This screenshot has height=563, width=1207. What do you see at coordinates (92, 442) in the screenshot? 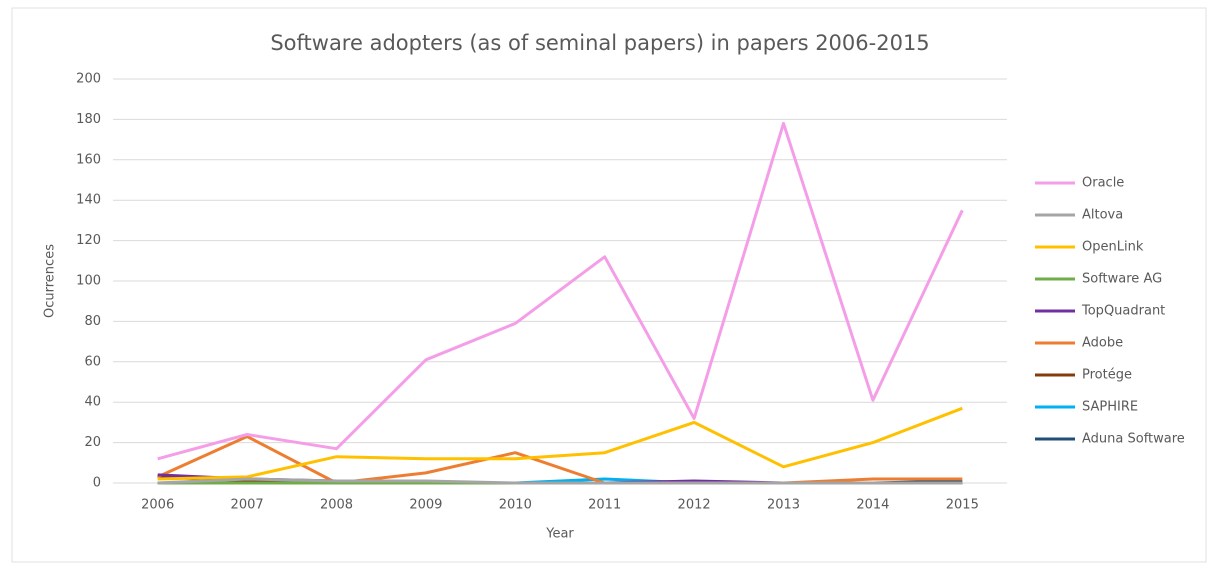
I see `y-tick-label: 20` at bounding box center [92, 442].